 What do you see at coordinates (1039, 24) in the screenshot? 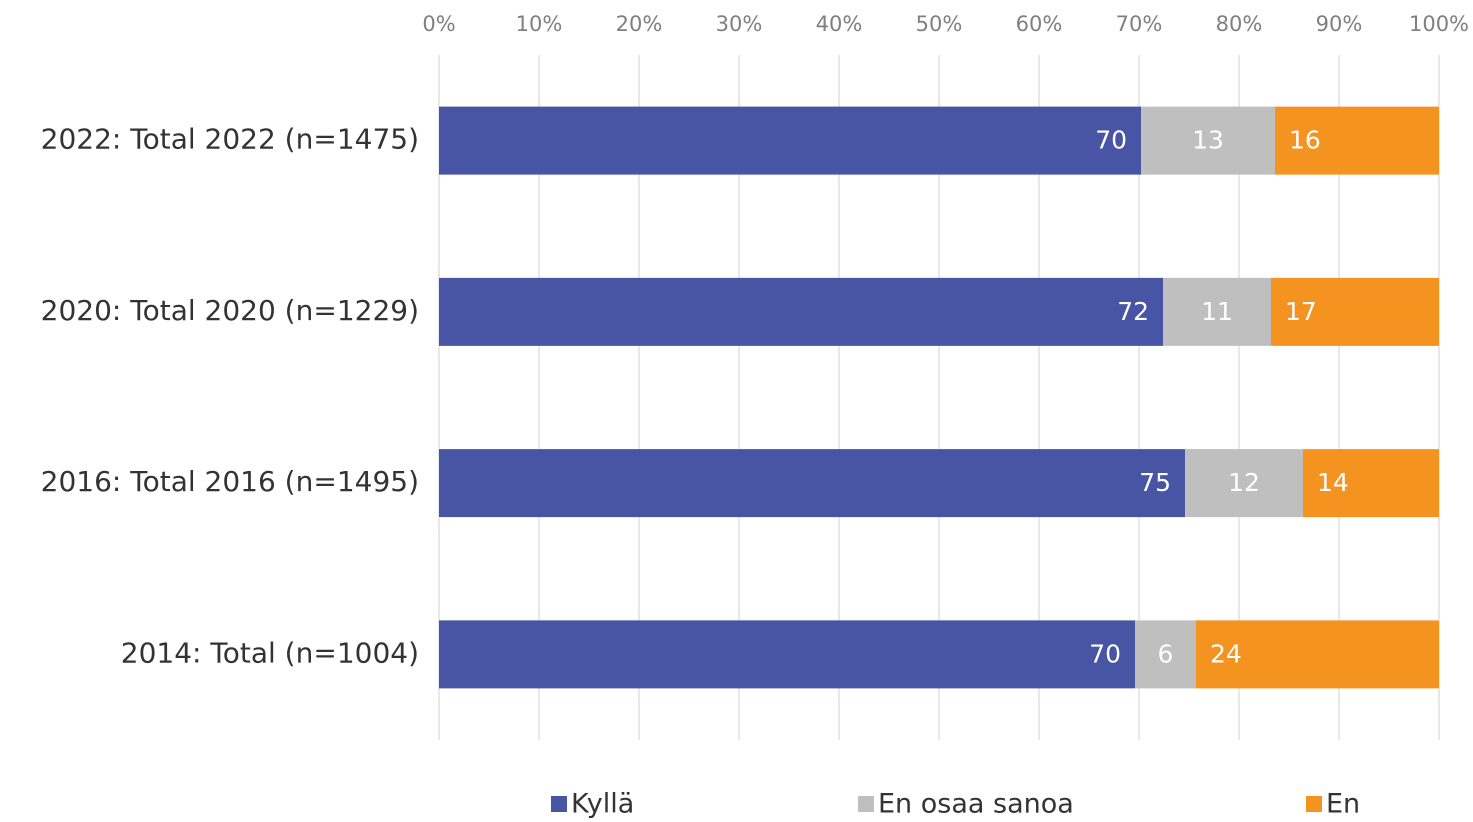
I see `x-tick-label: 60%` at bounding box center [1039, 24].